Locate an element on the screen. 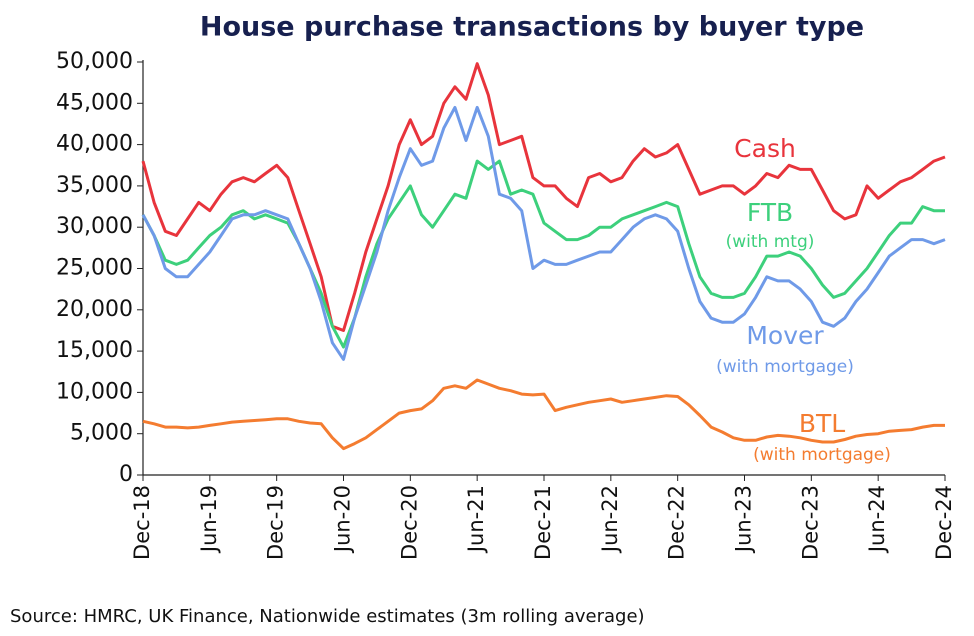 The width and height of the screenshot is (974, 636). y-tick-label: 30,000 is located at coordinates (94, 226).